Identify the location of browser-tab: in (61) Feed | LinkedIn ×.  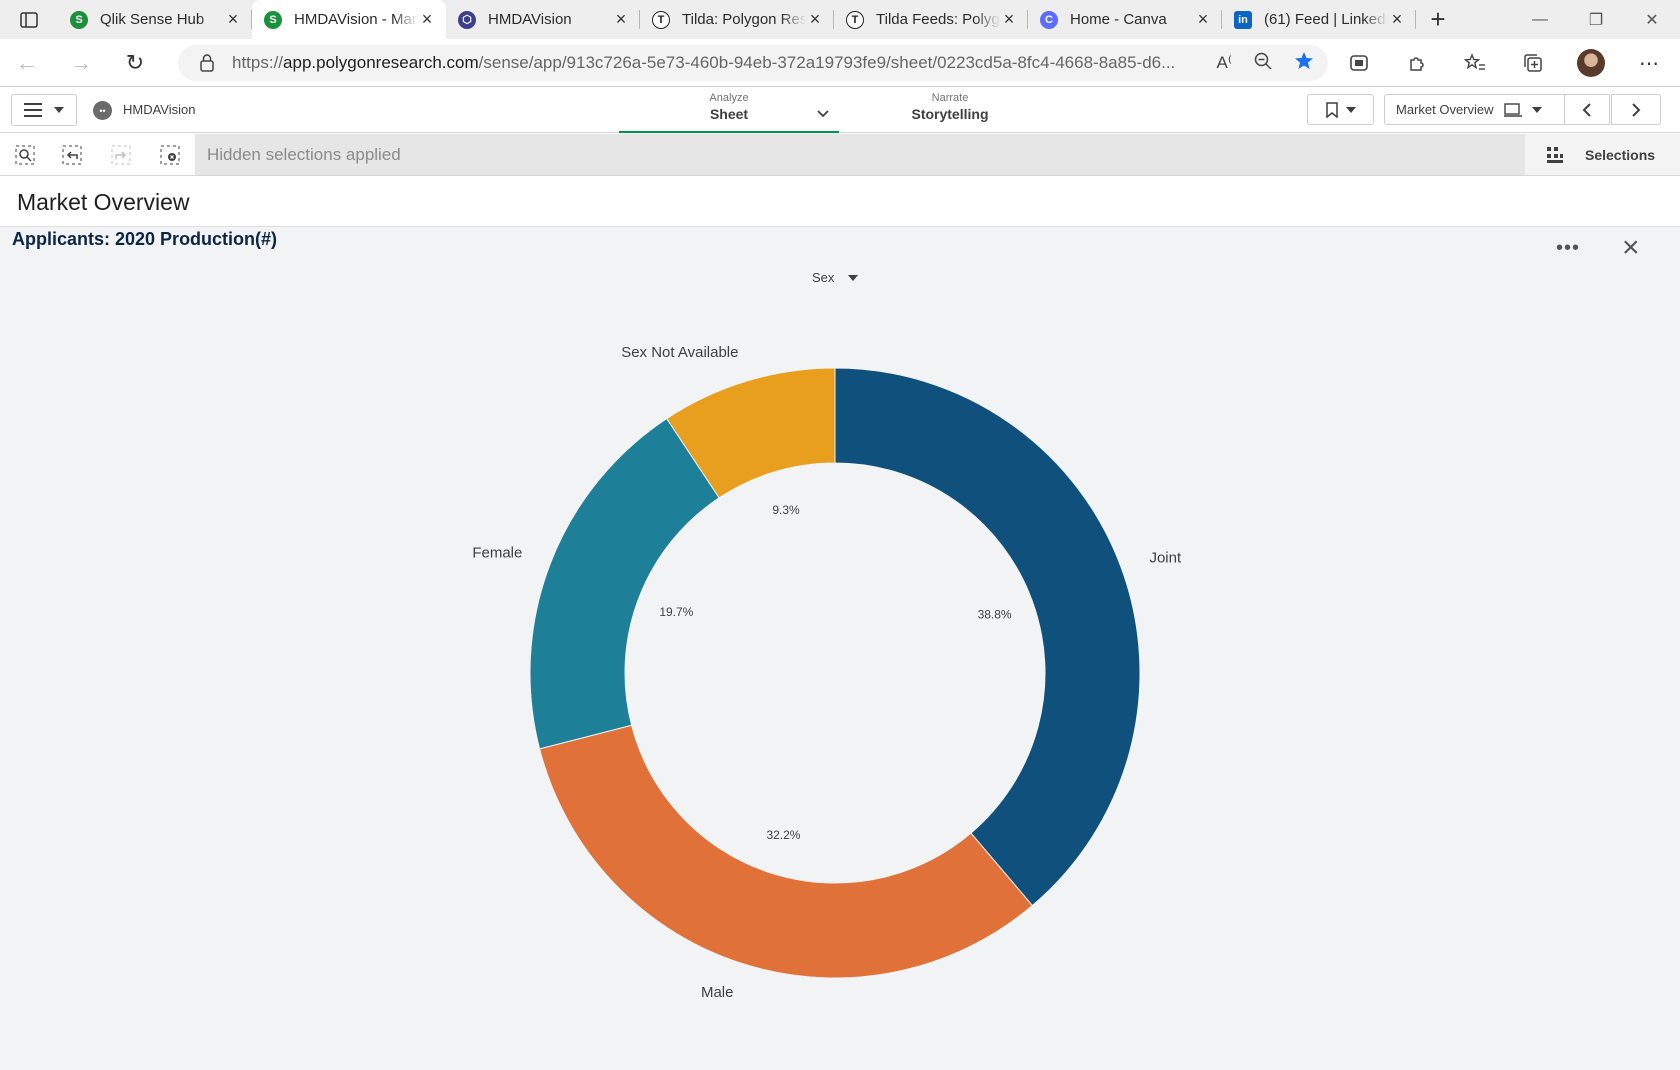
(1319, 19).